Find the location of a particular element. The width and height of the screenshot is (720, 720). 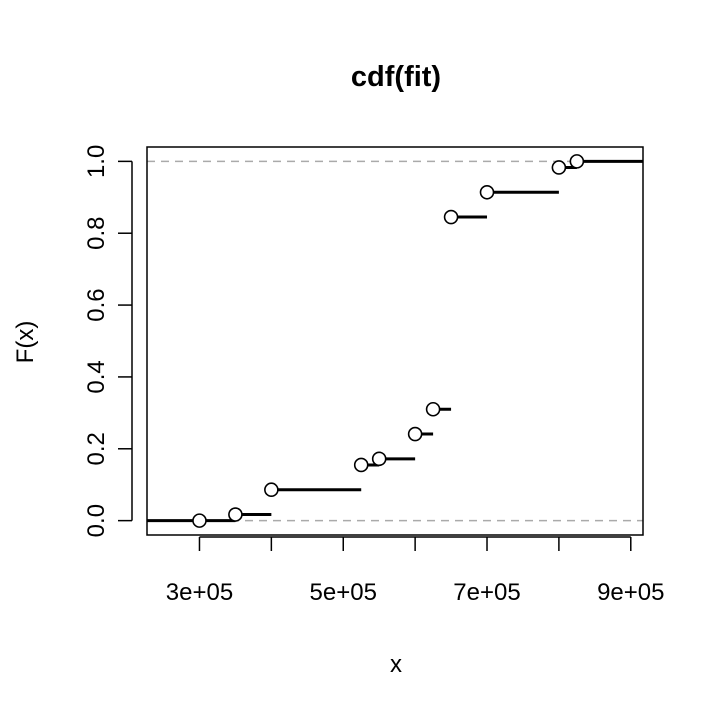

y-tick-label: 0.8 is located at coordinates (96, 233).